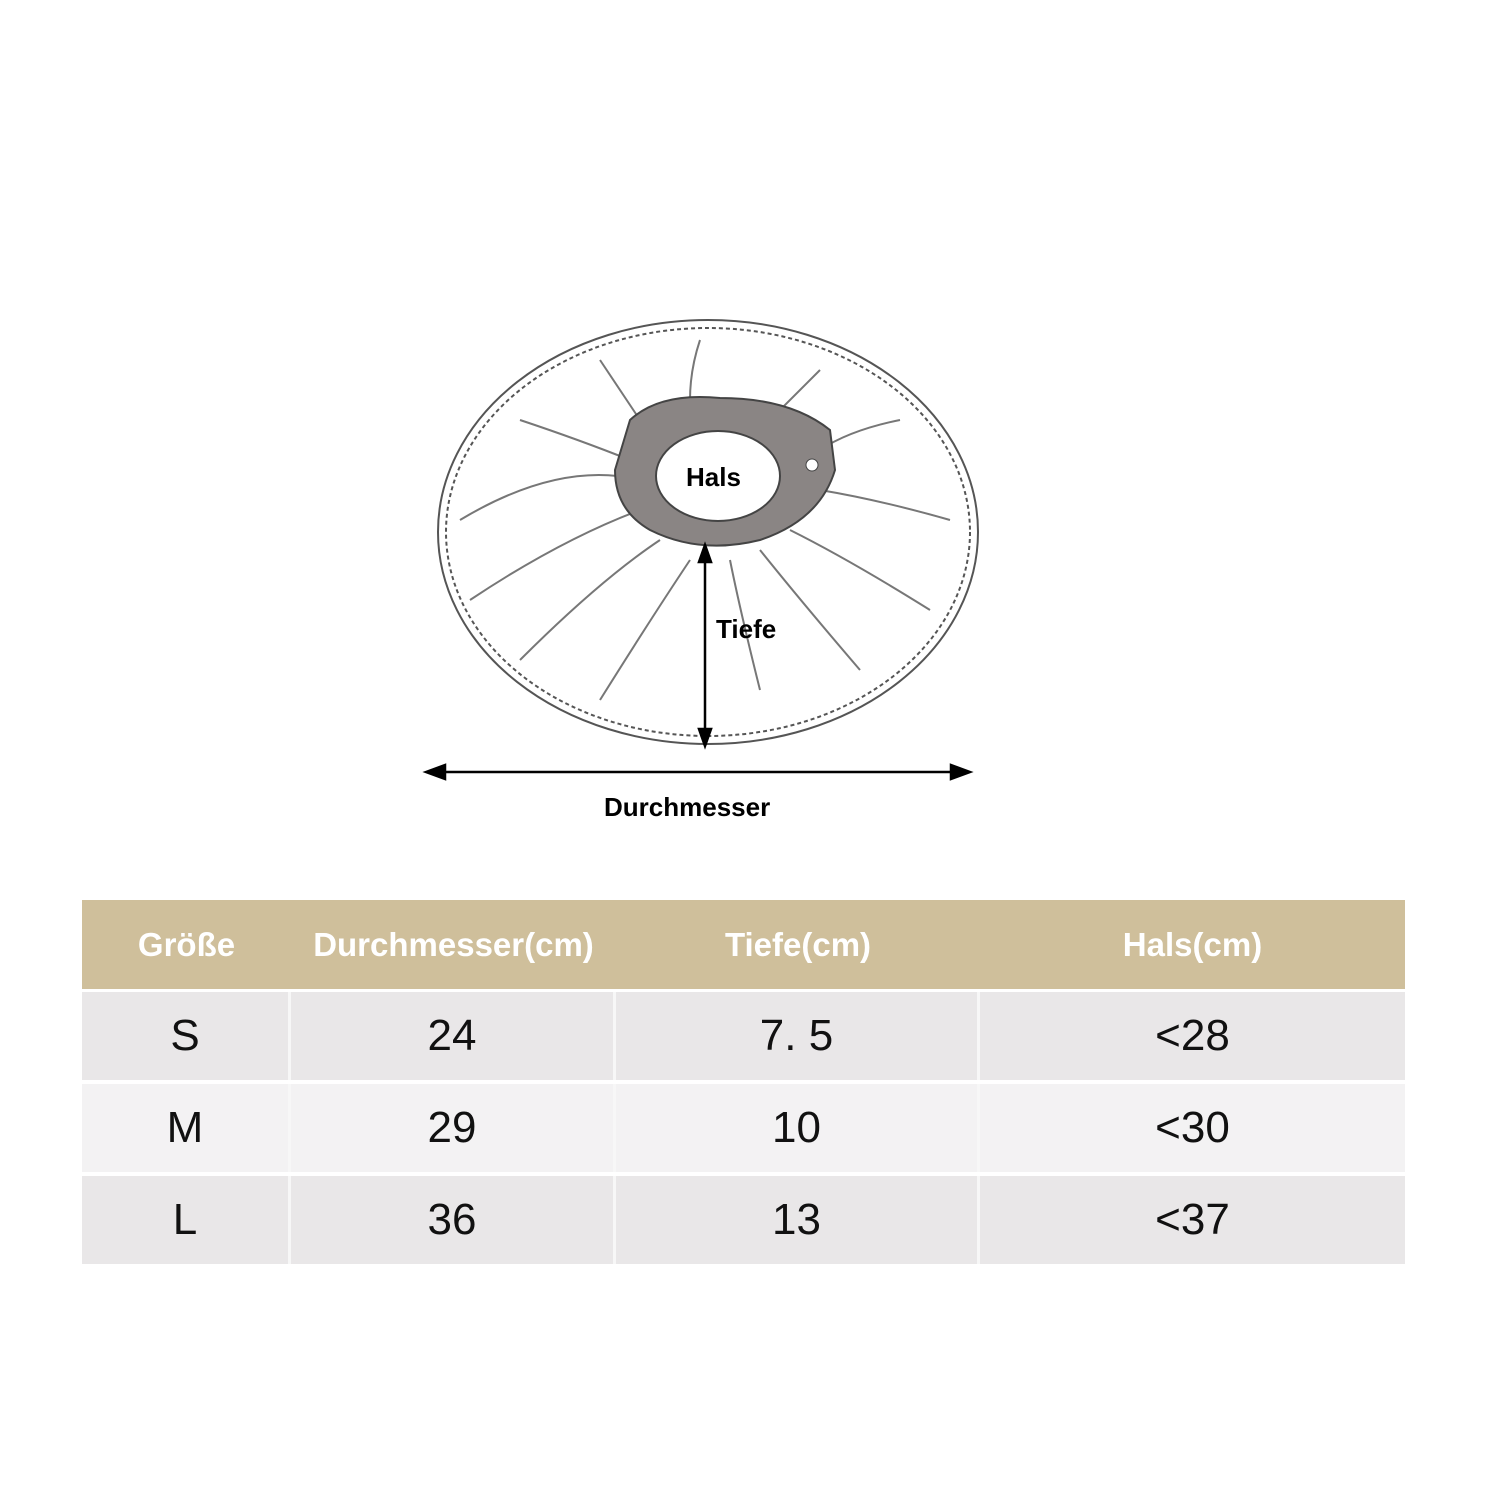  Describe the element at coordinates (713, 477) in the screenshot. I see `neck-label: Hals` at that location.